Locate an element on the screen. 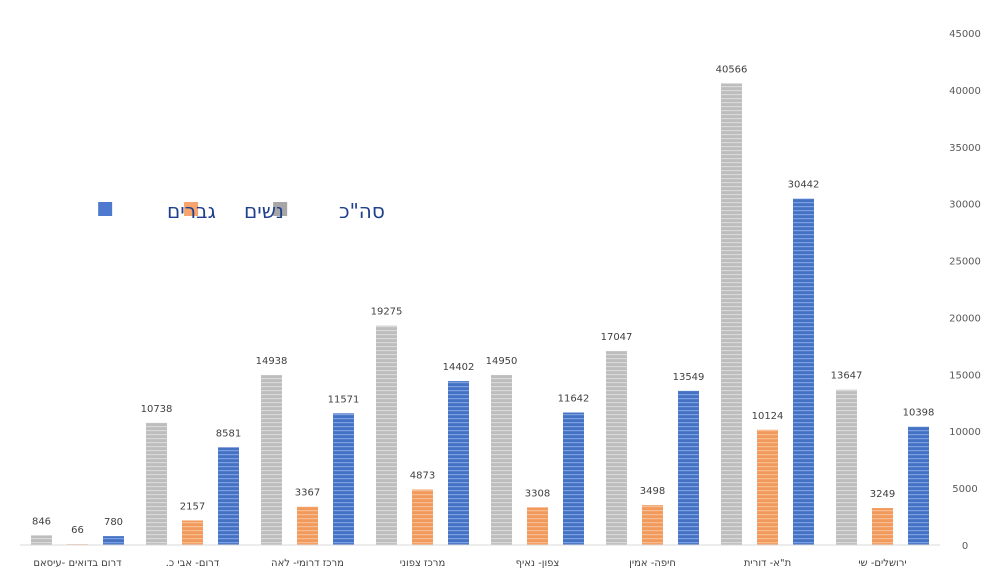 This screenshot has width=1000, height=572. data-label-women-2: 3498 is located at coordinates (652, 491).